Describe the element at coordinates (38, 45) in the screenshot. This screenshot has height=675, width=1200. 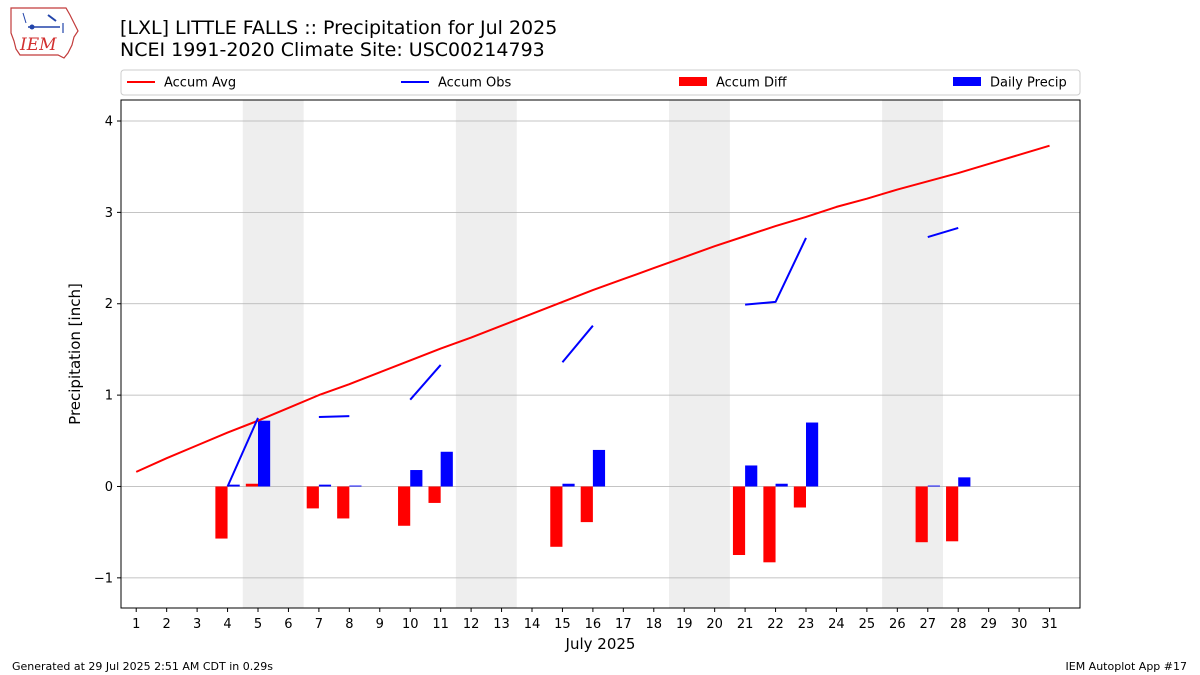
I see `logo-text: IEM` at that location.